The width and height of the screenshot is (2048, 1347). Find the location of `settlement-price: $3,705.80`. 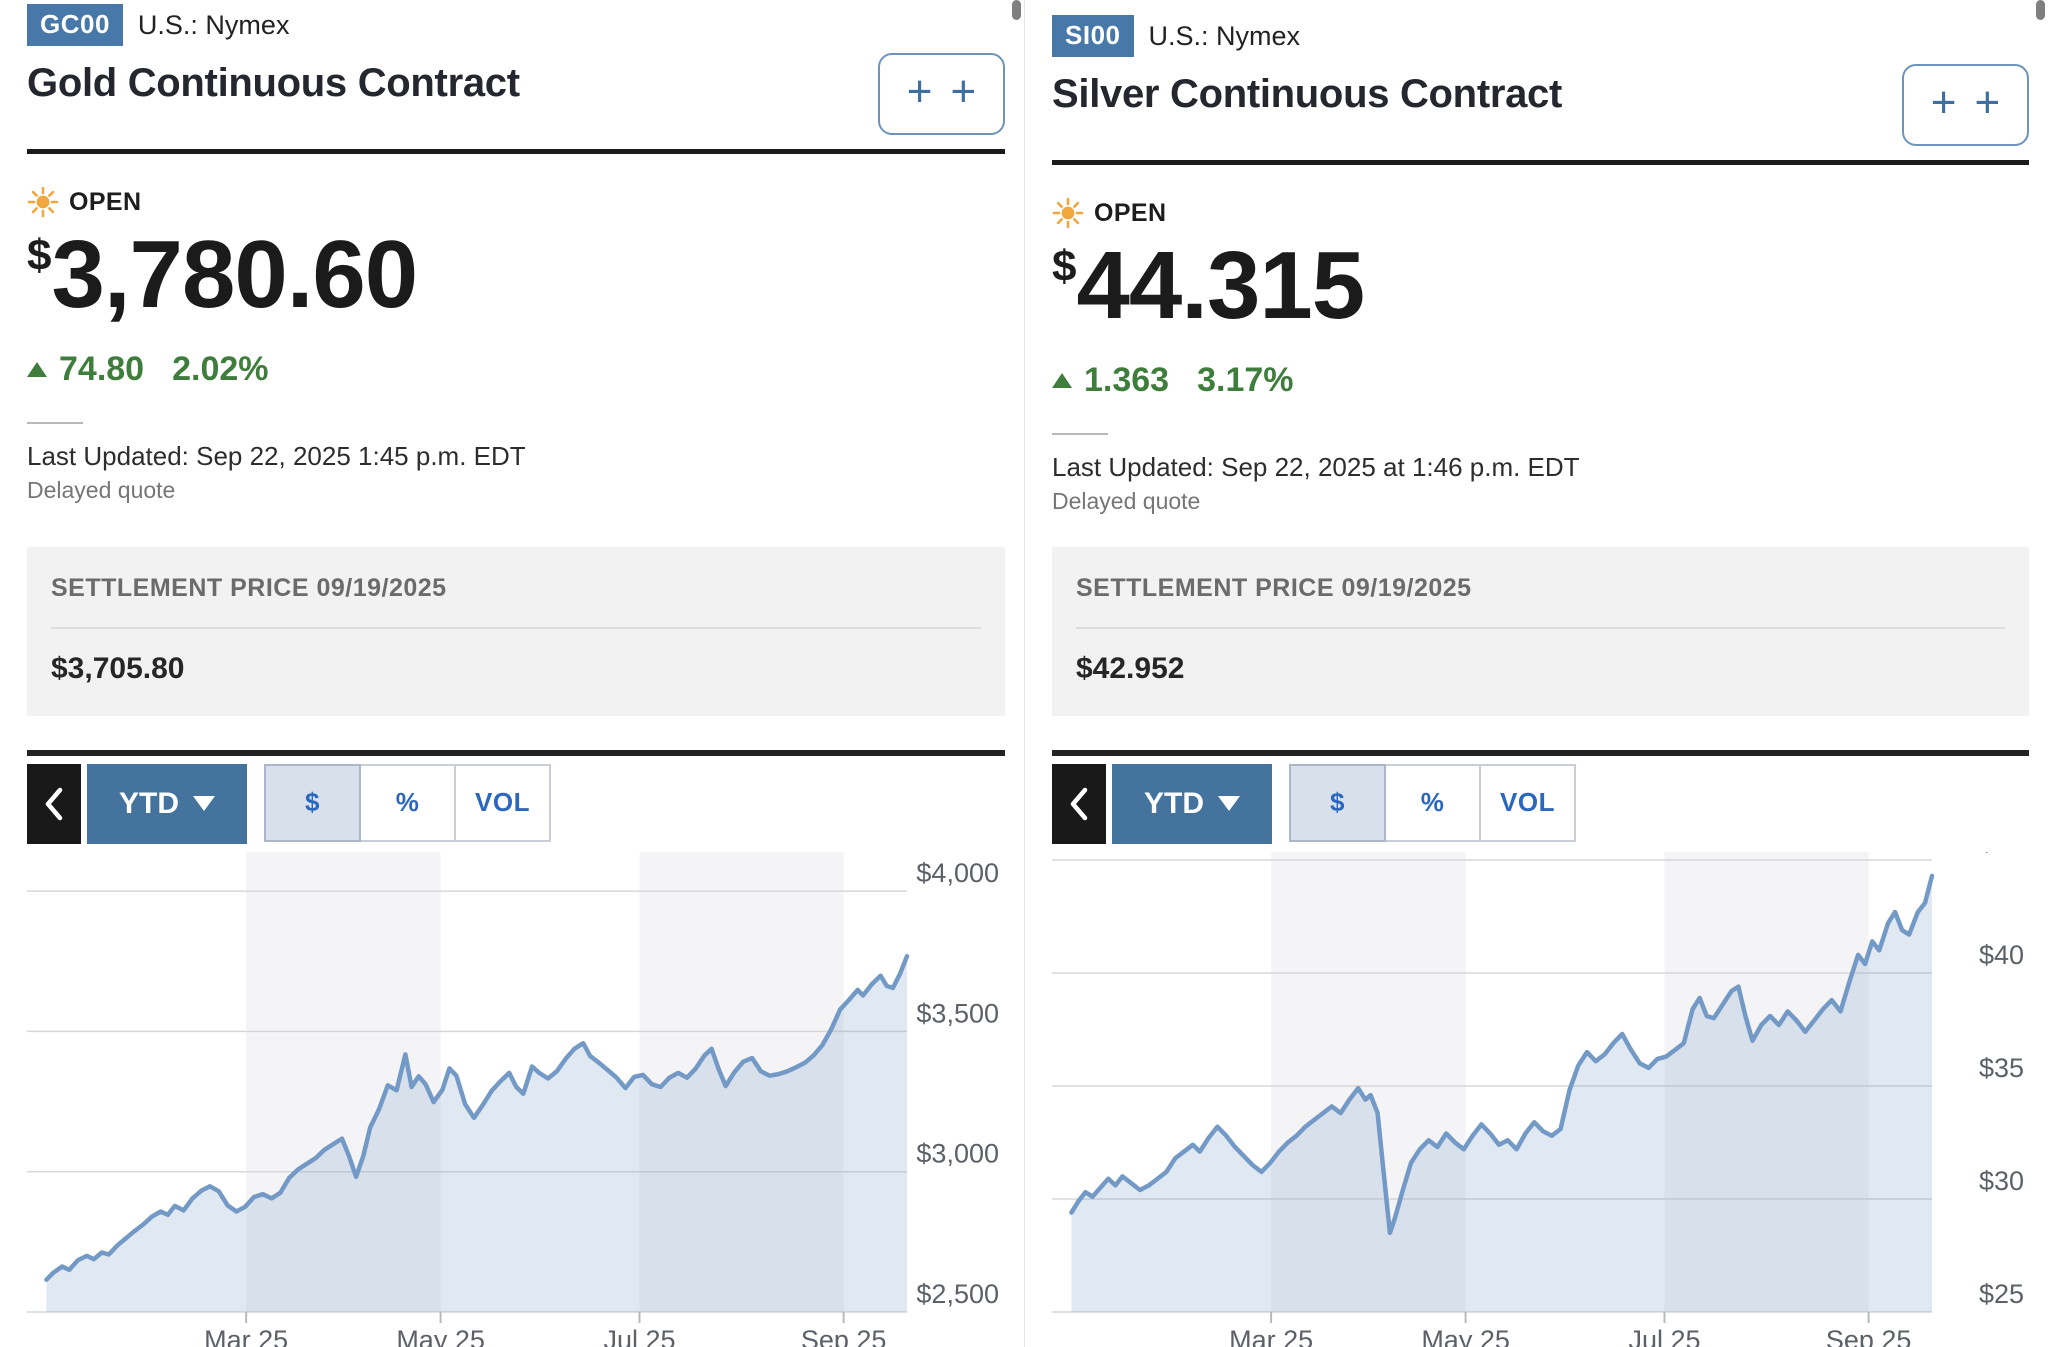

settlement-price: $3,705.80 is located at coordinates (118, 668).